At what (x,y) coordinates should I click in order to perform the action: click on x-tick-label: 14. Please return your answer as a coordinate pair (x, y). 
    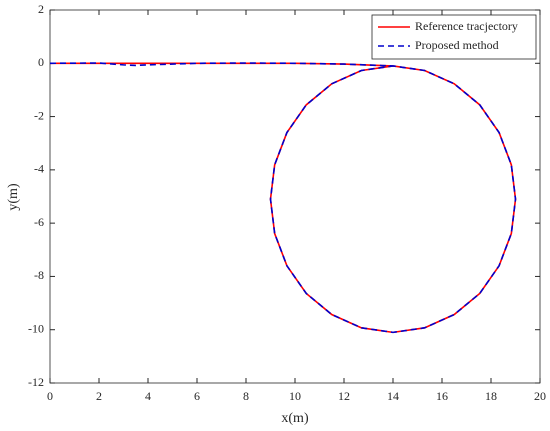
    Looking at the image, I should click on (393, 396).